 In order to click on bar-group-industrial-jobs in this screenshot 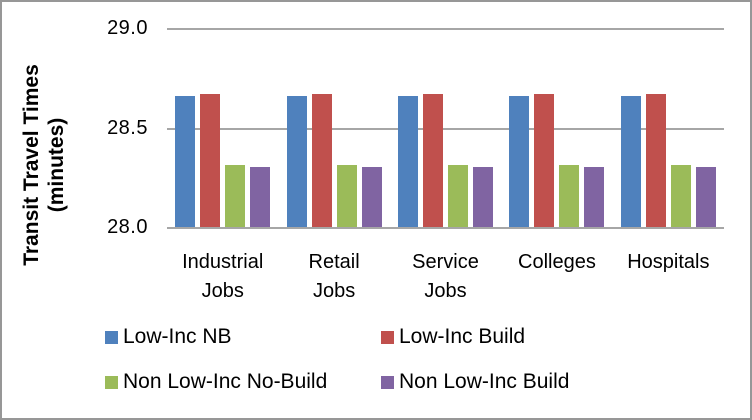, I will do `click(222, 127)`.